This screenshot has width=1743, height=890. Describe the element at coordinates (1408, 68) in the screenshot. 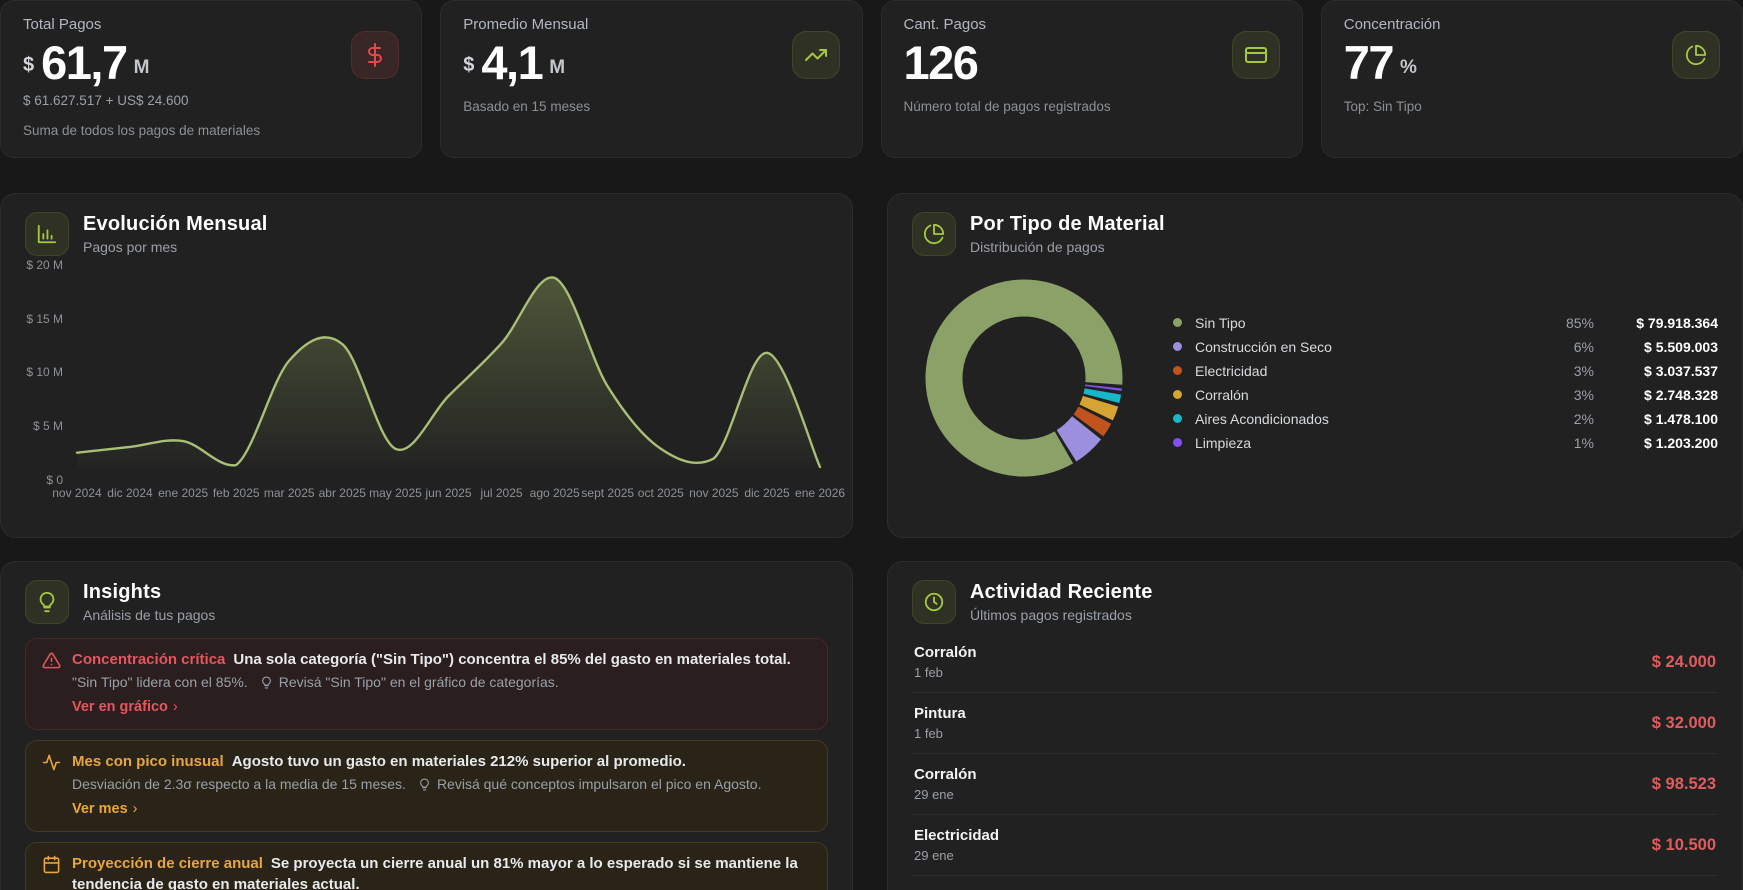

I see `stat-value-unit: %` at that location.